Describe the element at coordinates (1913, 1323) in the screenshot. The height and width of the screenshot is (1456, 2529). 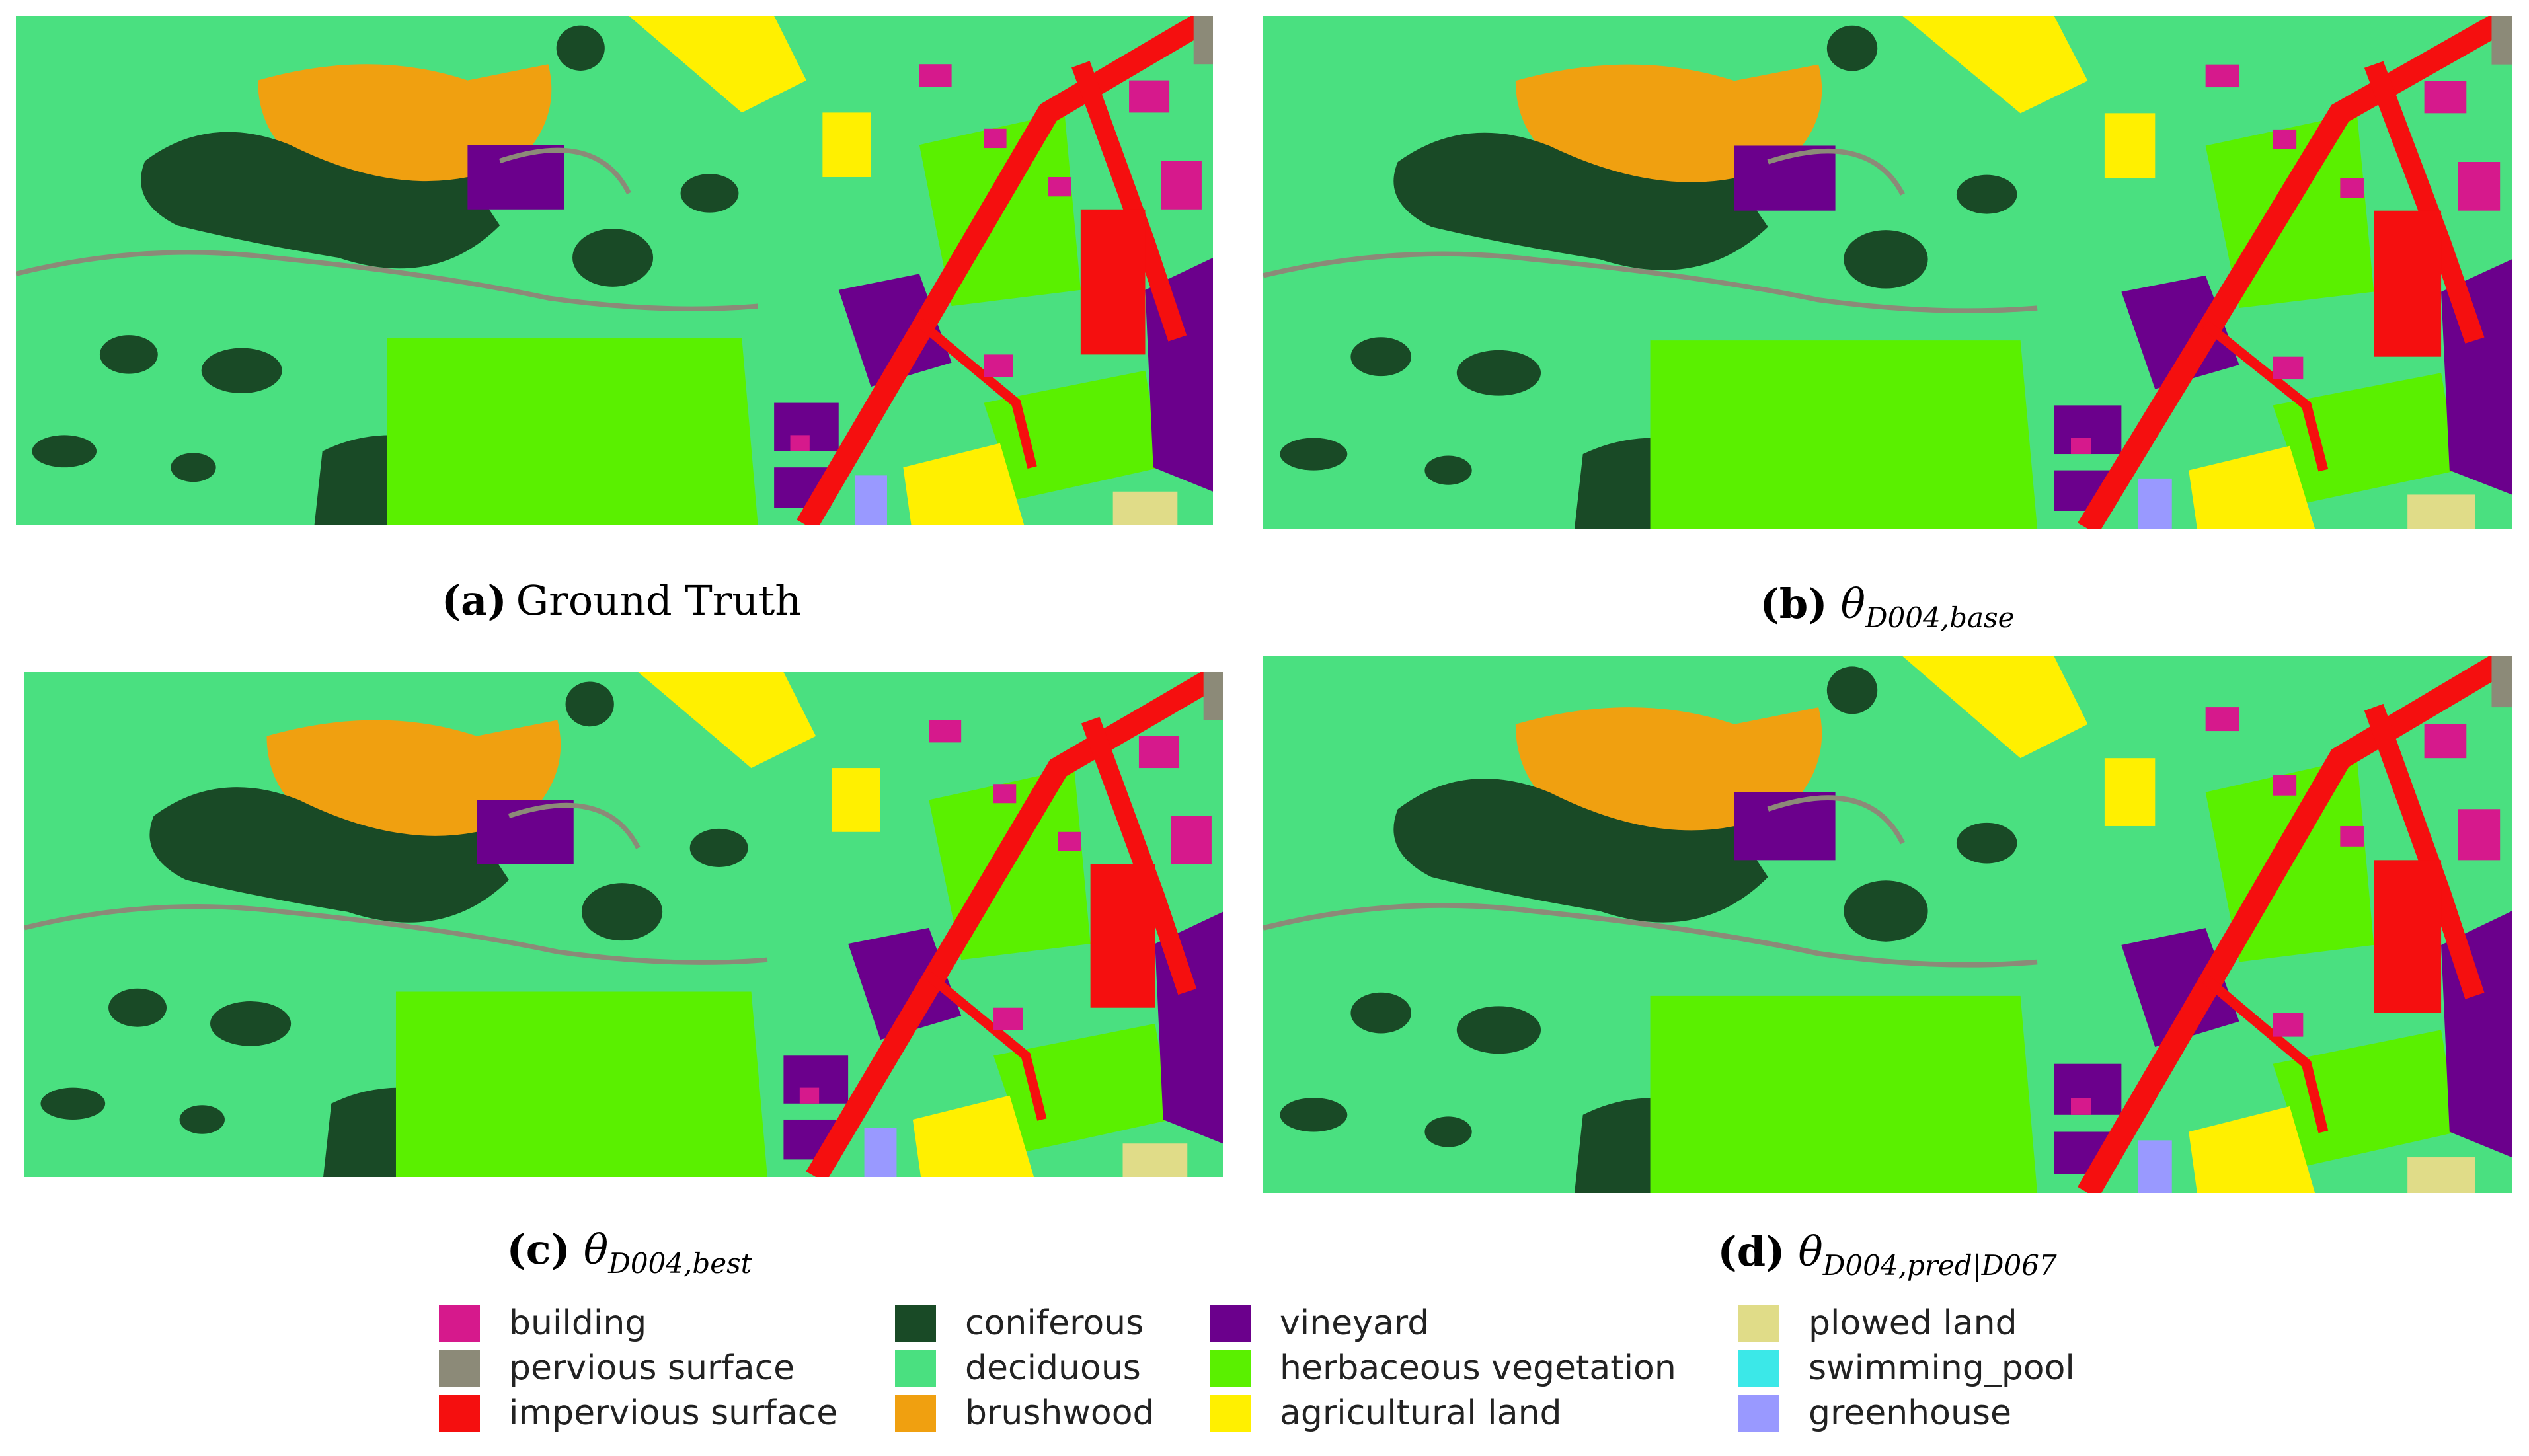
I see `legend-label: plowed land` at that location.